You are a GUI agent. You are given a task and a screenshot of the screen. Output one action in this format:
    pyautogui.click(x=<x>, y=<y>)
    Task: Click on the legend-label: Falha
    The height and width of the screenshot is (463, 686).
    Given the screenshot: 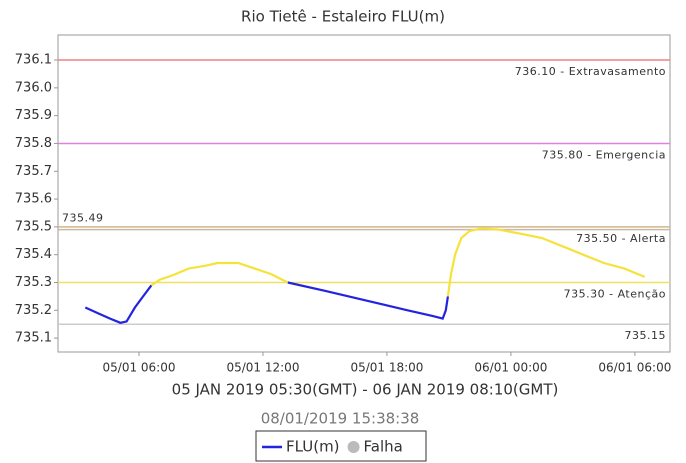 What is the action you would take?
    pyautogui.click(x=383, y=447)
    